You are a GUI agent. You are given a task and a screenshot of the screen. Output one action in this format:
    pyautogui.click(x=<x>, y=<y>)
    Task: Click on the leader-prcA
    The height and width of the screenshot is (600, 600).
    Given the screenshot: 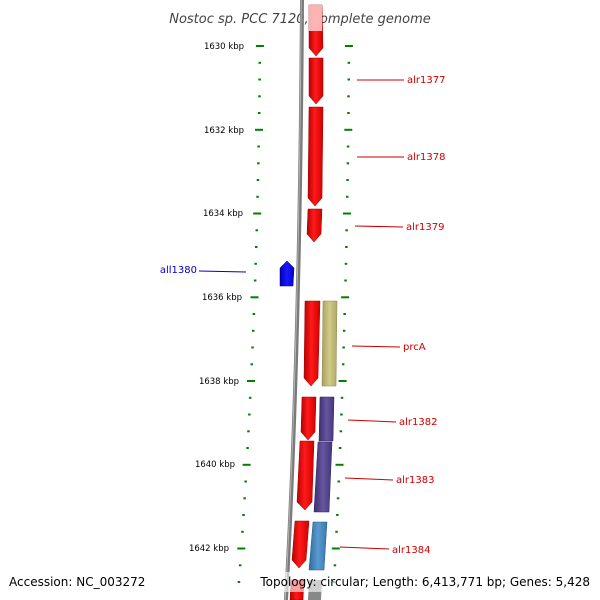 What is the action you would take?
    pyautogui.click(x=376, y=346)
    